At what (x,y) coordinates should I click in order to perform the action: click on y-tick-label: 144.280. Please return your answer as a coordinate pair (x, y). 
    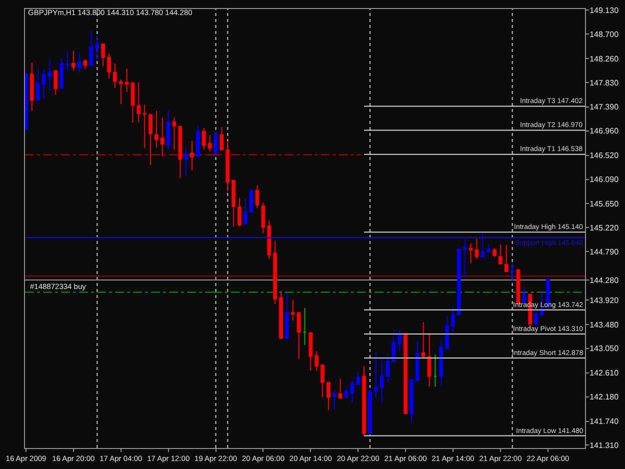
    Looking at the image, I should click on (605, 280).